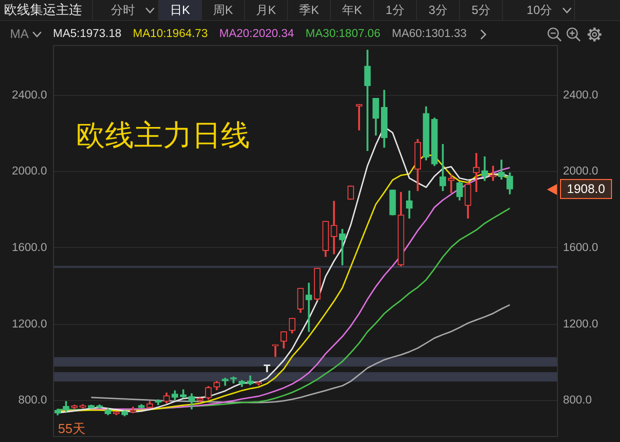 Image resolution: width=620 pixels, height=442 pixels. I want to click on legend-title: MA, so click(19, 34).